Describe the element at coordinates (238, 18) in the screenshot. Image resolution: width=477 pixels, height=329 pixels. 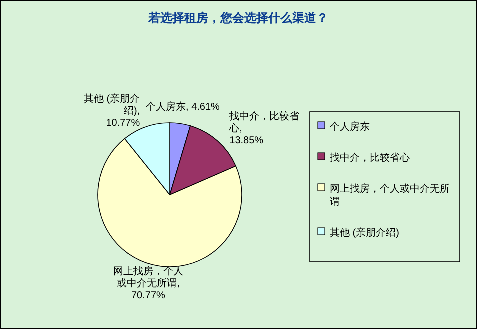
I see `chart-title: 若选择租房，您会选择什么渠道？` at that location.